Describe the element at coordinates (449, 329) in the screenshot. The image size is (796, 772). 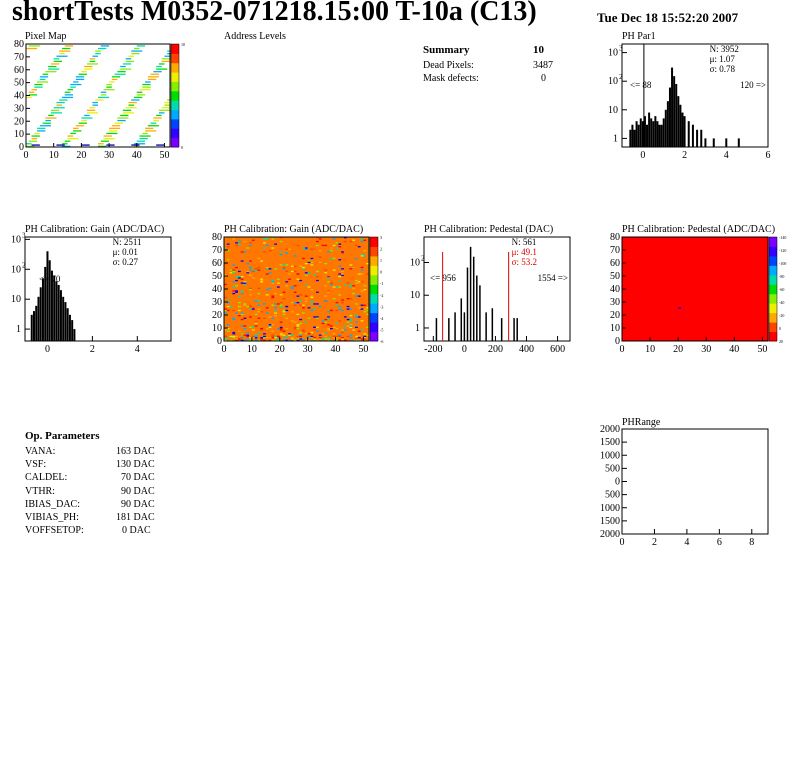
I see `pedestal-hist-bar` at that location.